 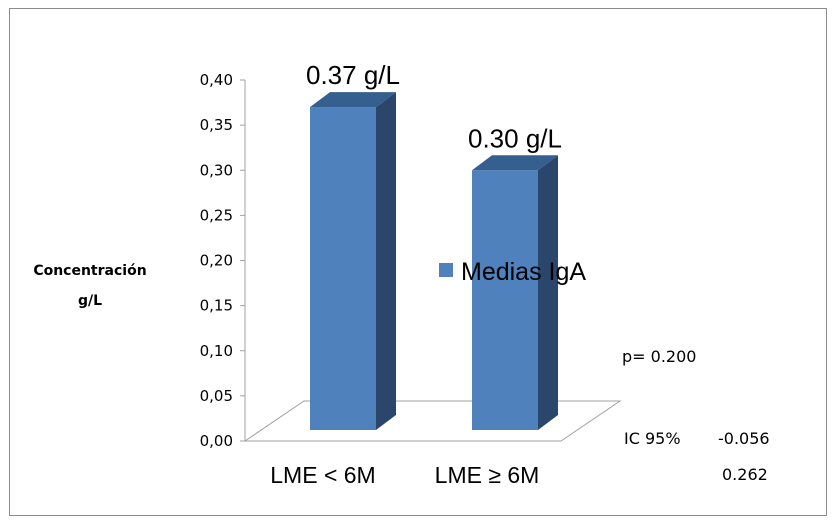 I want to click on category-label: LME ≥ 6M, so click(x=487, y=475).